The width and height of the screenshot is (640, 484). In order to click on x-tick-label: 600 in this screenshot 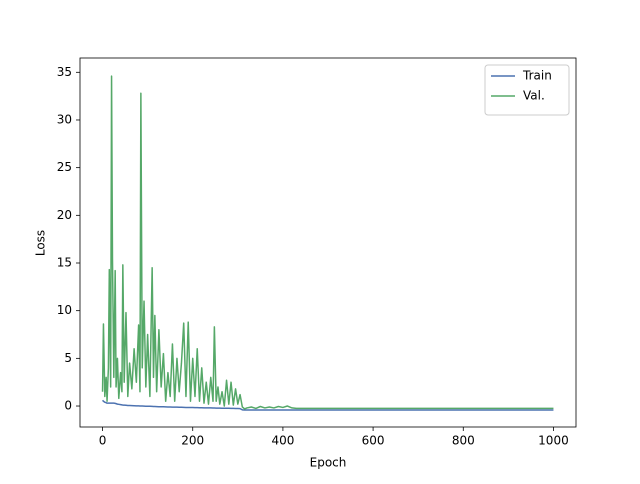, I will do `click(373, 441)`.